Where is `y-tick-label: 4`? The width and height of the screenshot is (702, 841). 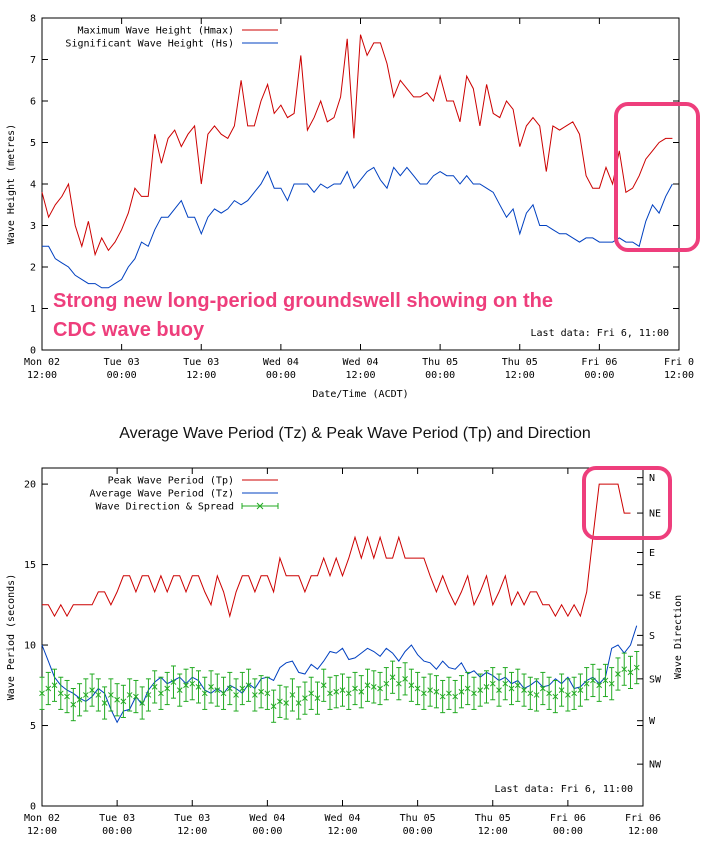
y-tick-label: 4 is located at coordinates (33, 185).